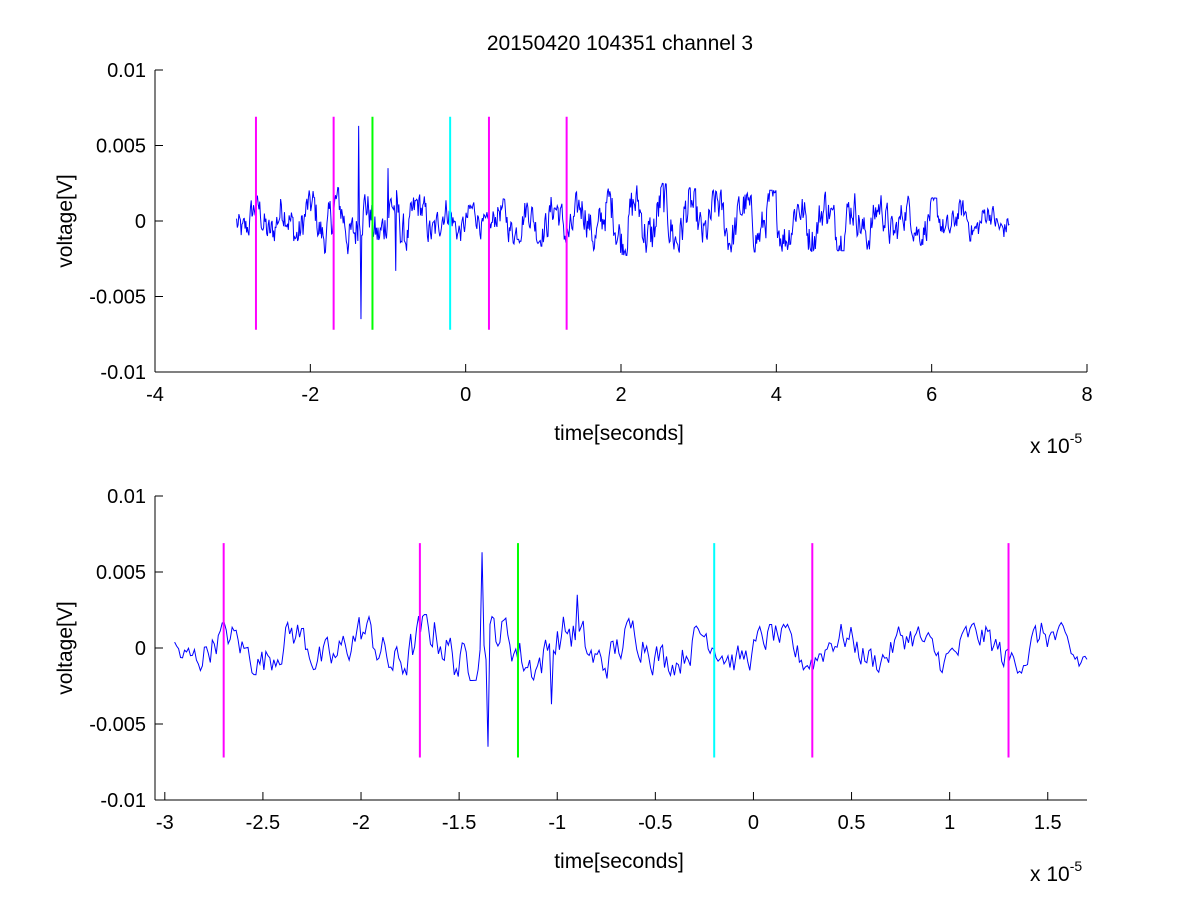  Describe the element at coordinates (155, 395) in the screenshot. I see `x-tick-label: -4` at that location.